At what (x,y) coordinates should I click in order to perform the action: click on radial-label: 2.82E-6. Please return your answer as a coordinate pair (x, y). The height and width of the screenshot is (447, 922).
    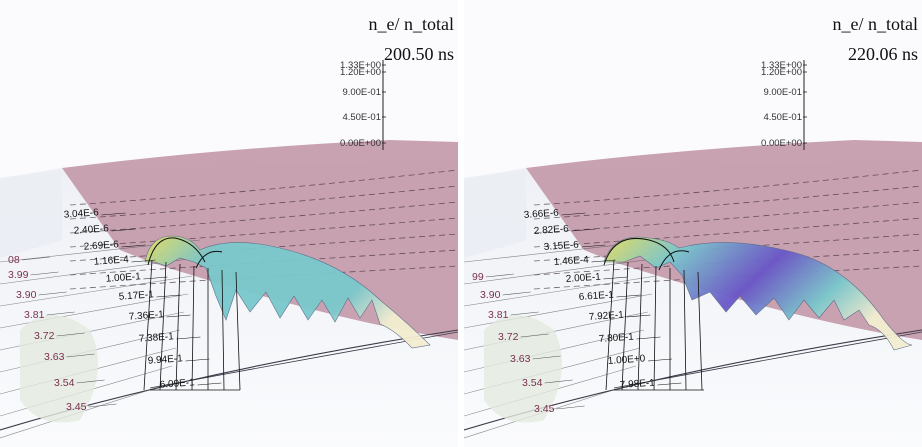
    Looking at the image, I should click on (551, 230).